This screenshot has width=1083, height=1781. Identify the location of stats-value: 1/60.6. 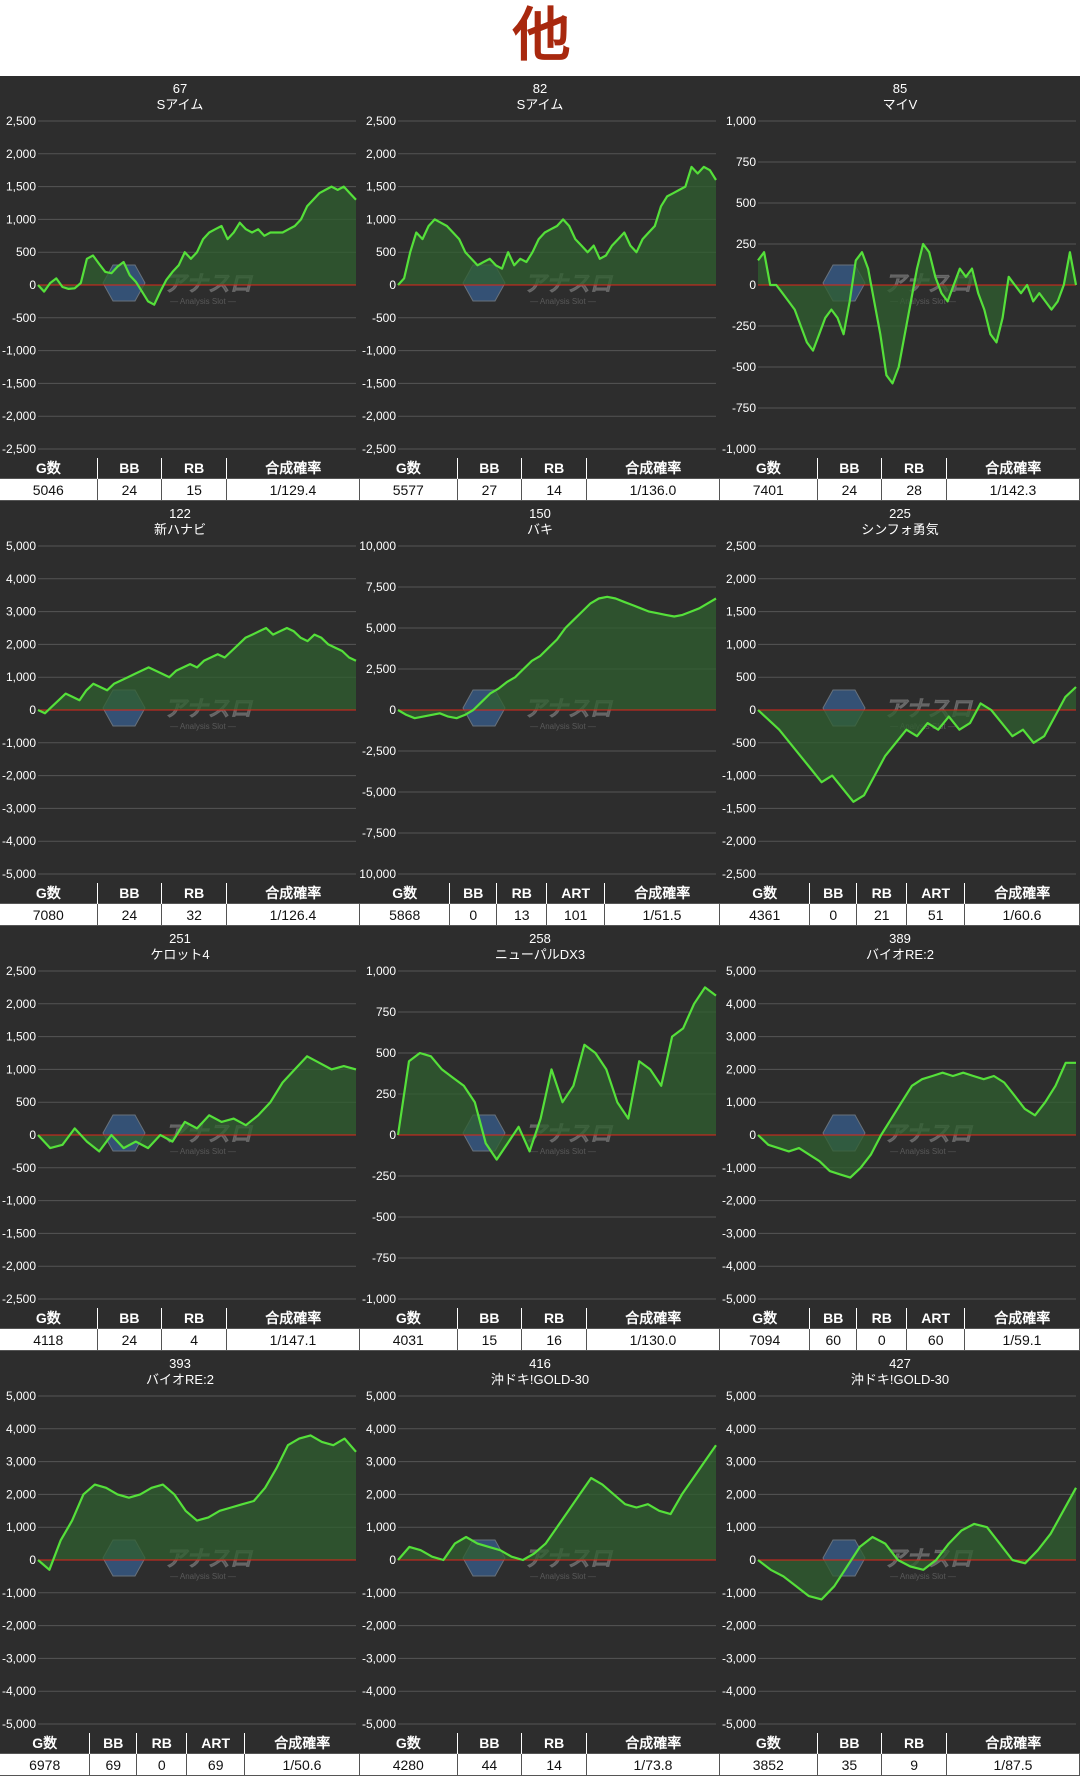
(1022, 914).